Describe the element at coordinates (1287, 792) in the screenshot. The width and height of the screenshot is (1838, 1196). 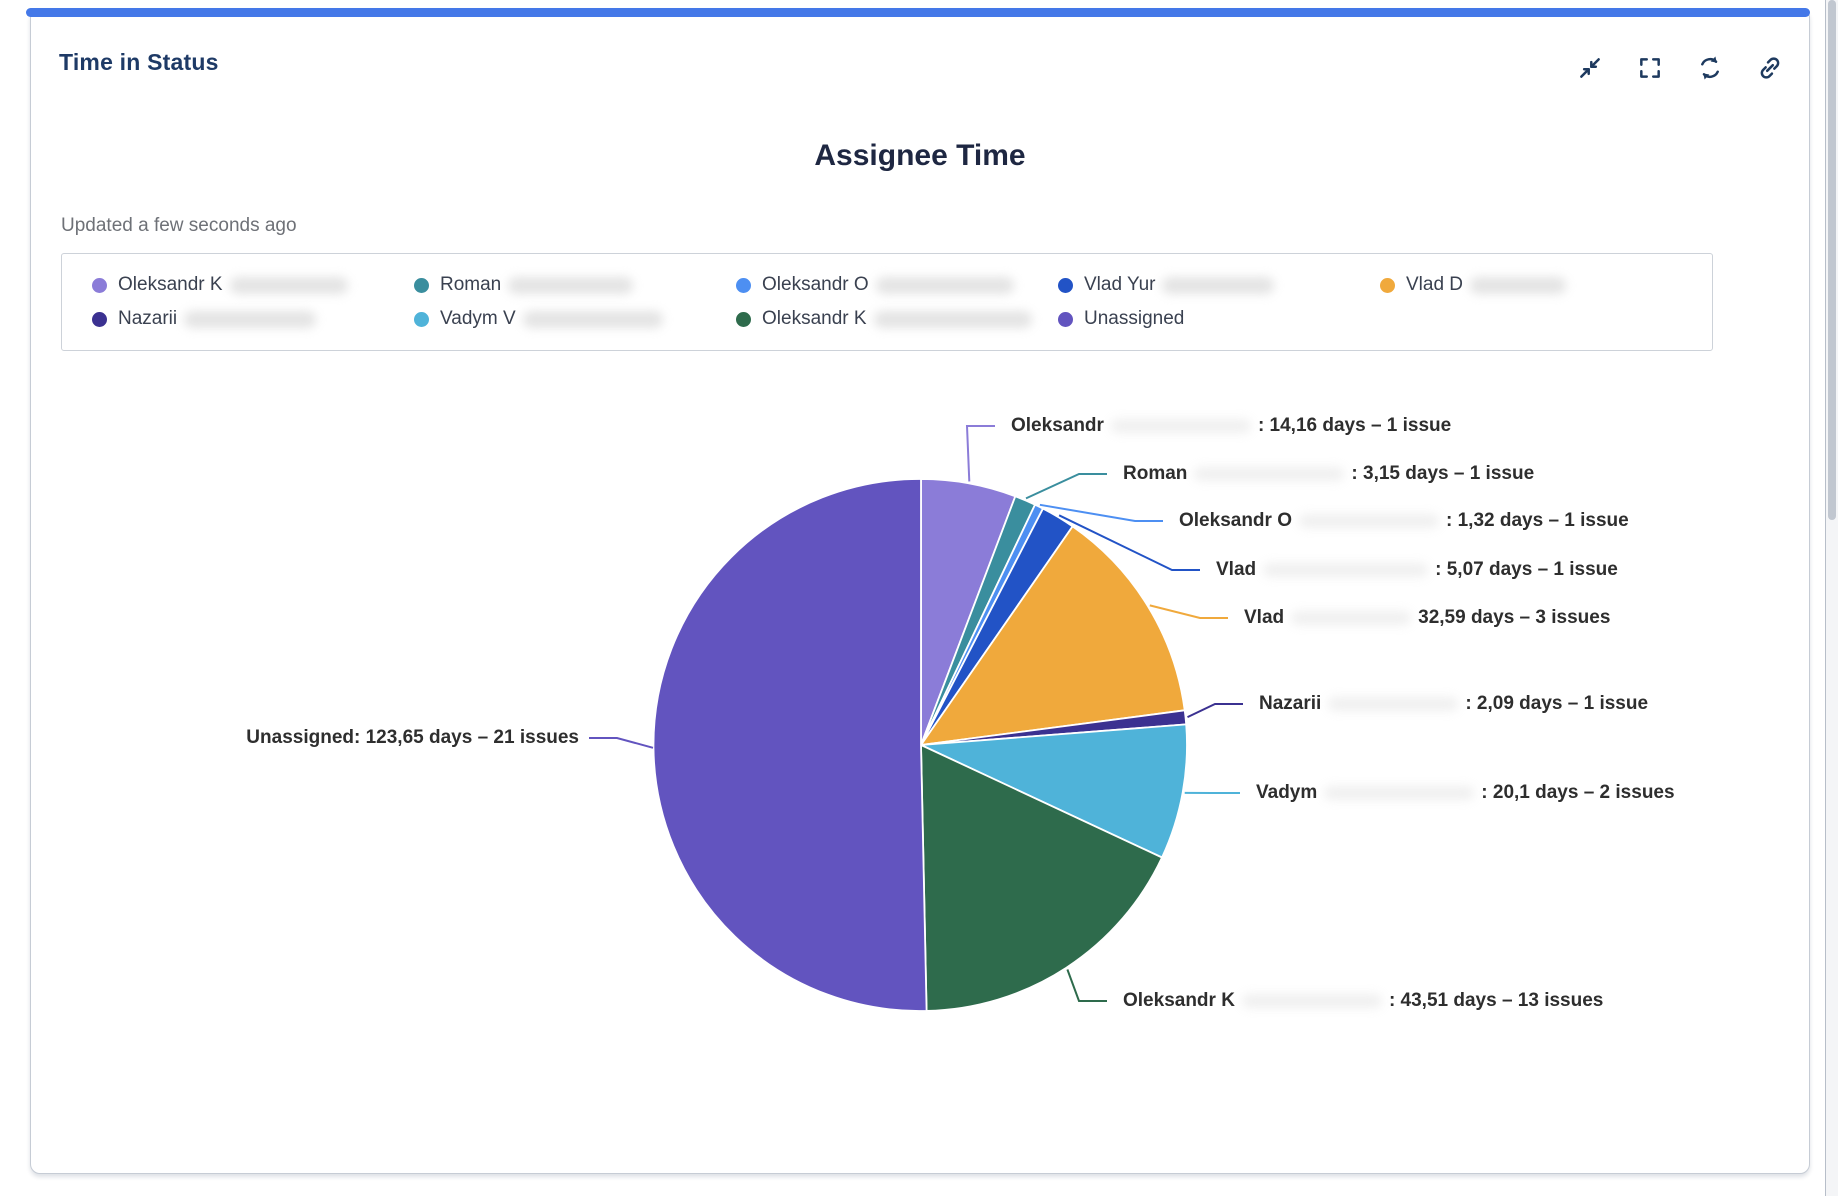
I see `callout-name: Vadym` at that location.